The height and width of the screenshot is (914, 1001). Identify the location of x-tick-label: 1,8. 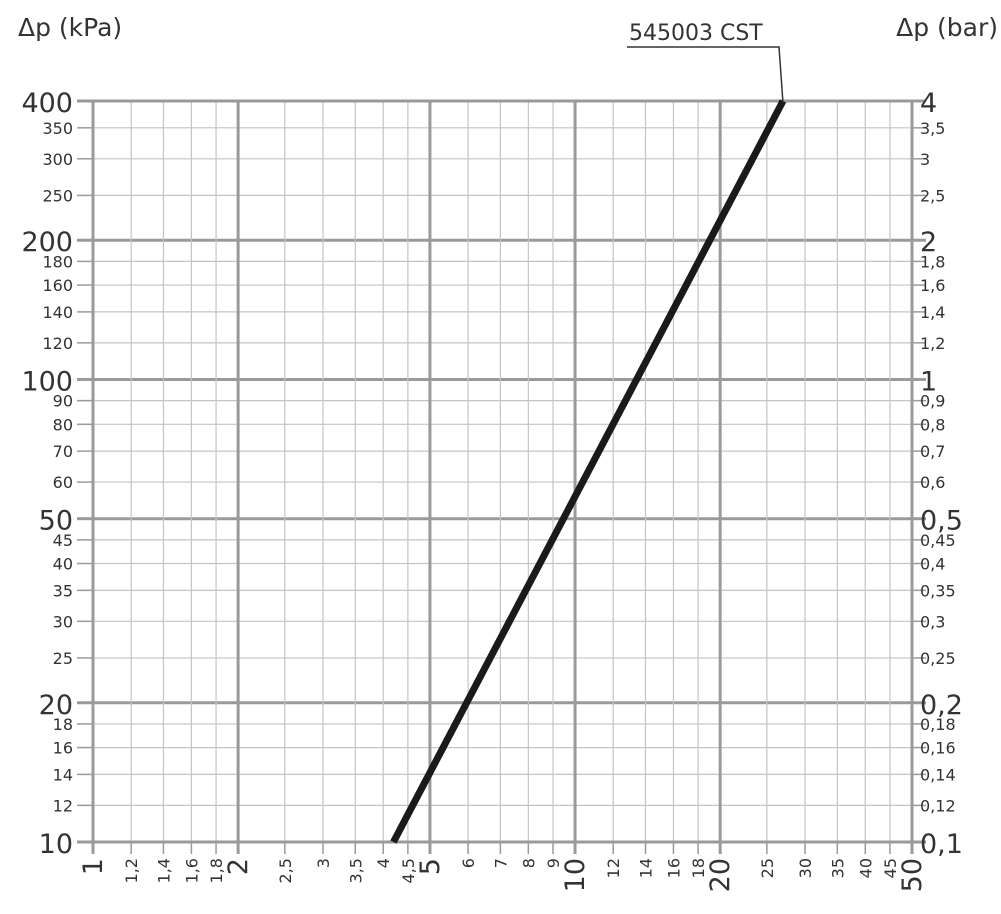
(216, 870).